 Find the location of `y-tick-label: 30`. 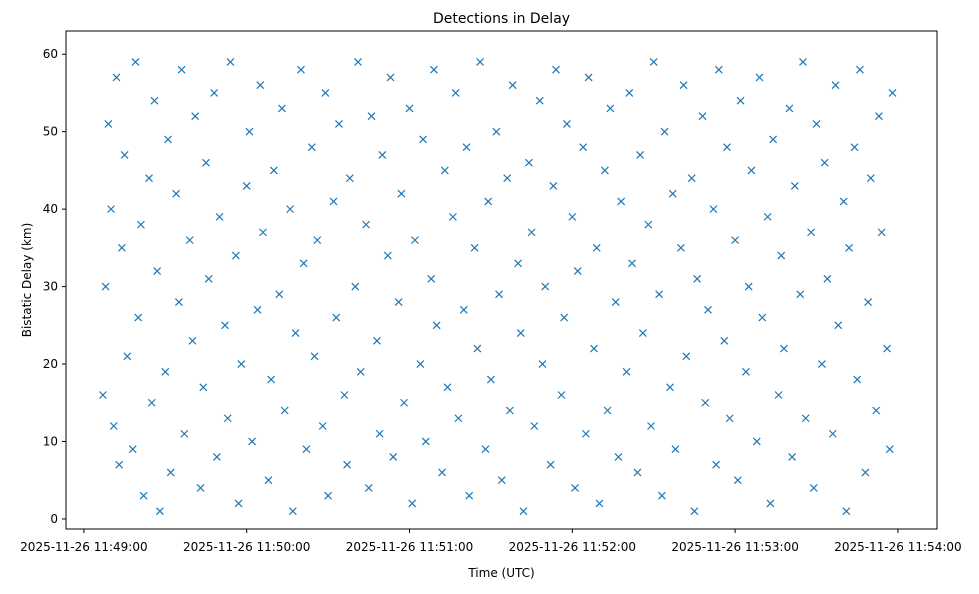

y-tick-label: 30 is located at coordinates (50, 287).